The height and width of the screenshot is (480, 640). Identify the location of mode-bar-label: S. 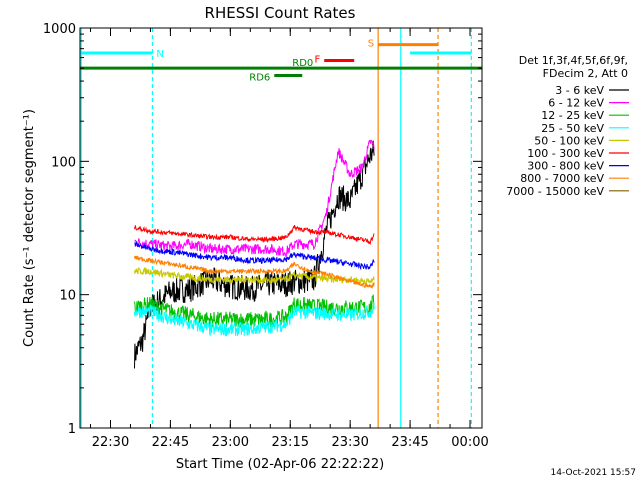
(371, 44).